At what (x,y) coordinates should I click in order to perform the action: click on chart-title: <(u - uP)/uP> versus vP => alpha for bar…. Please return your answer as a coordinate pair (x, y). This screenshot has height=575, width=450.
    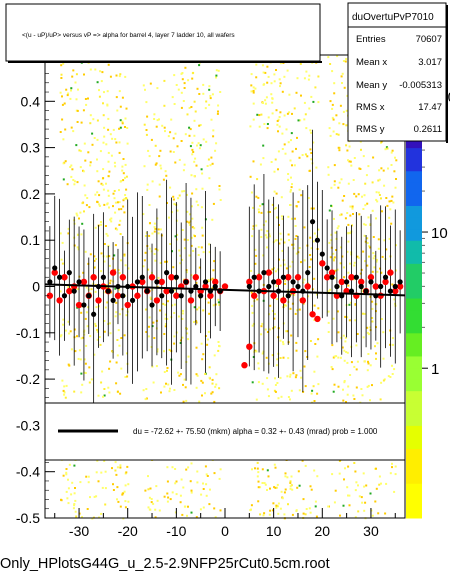
    Looking at the image, I should click on (128, 35).